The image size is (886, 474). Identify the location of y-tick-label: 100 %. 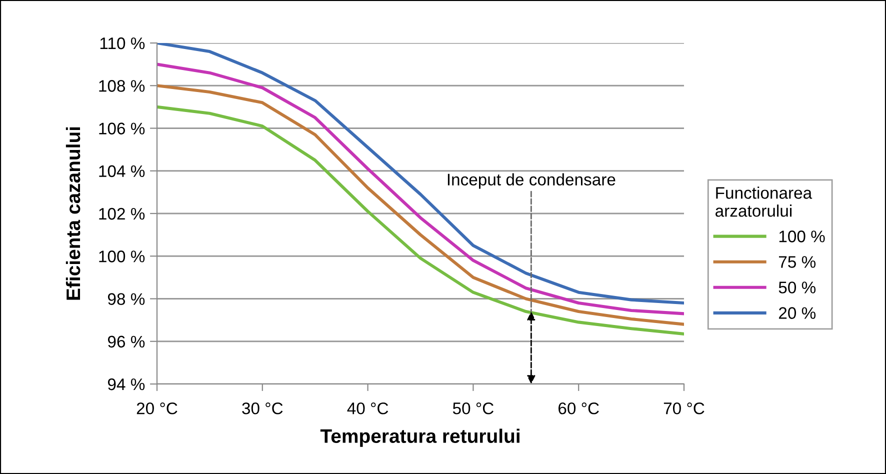
(122, 256).